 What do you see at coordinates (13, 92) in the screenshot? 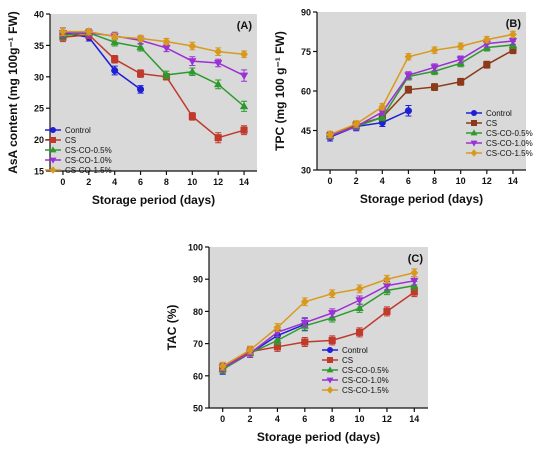
I see `y-axis-label: AsA content (mg 100g⁻¹ FW)` at bounding box center [13, 92].